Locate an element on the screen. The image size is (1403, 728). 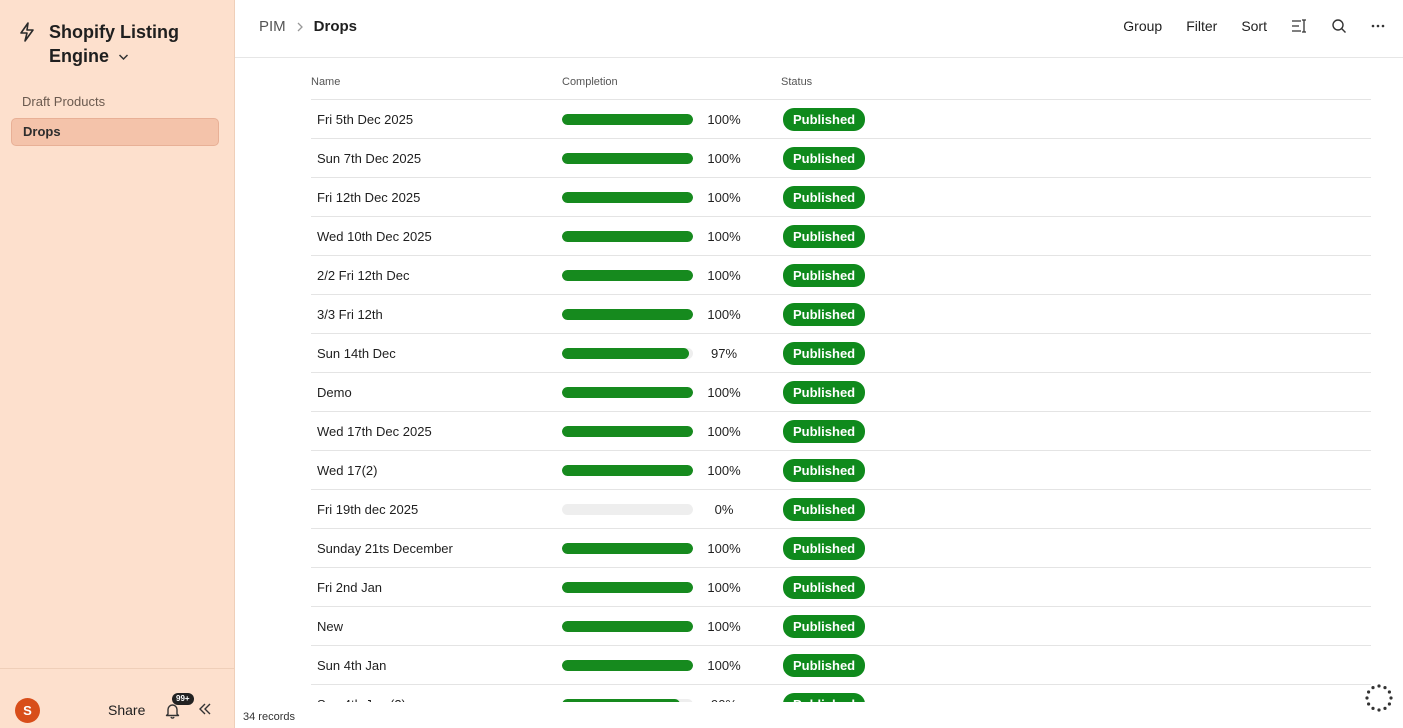
filter-button: Filter is located at coordinates (1202, 26).